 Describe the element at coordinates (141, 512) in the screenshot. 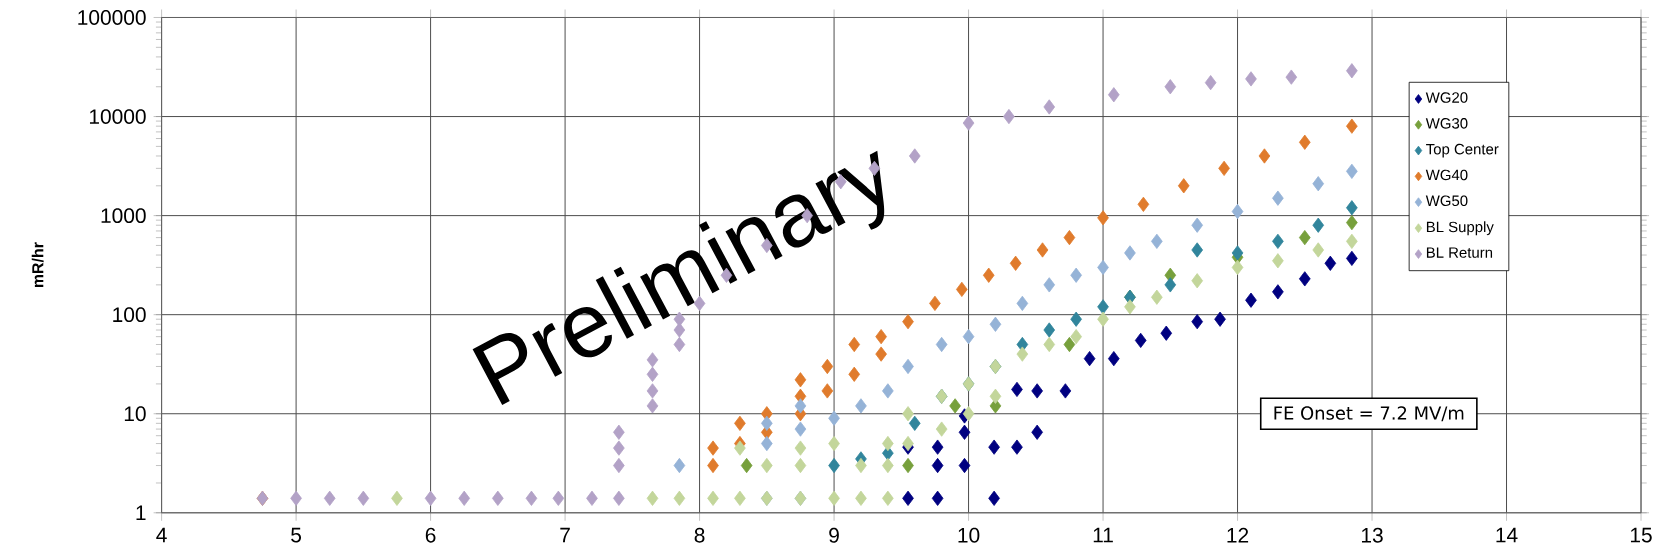

I see `y-tick-label: 1` at that location.